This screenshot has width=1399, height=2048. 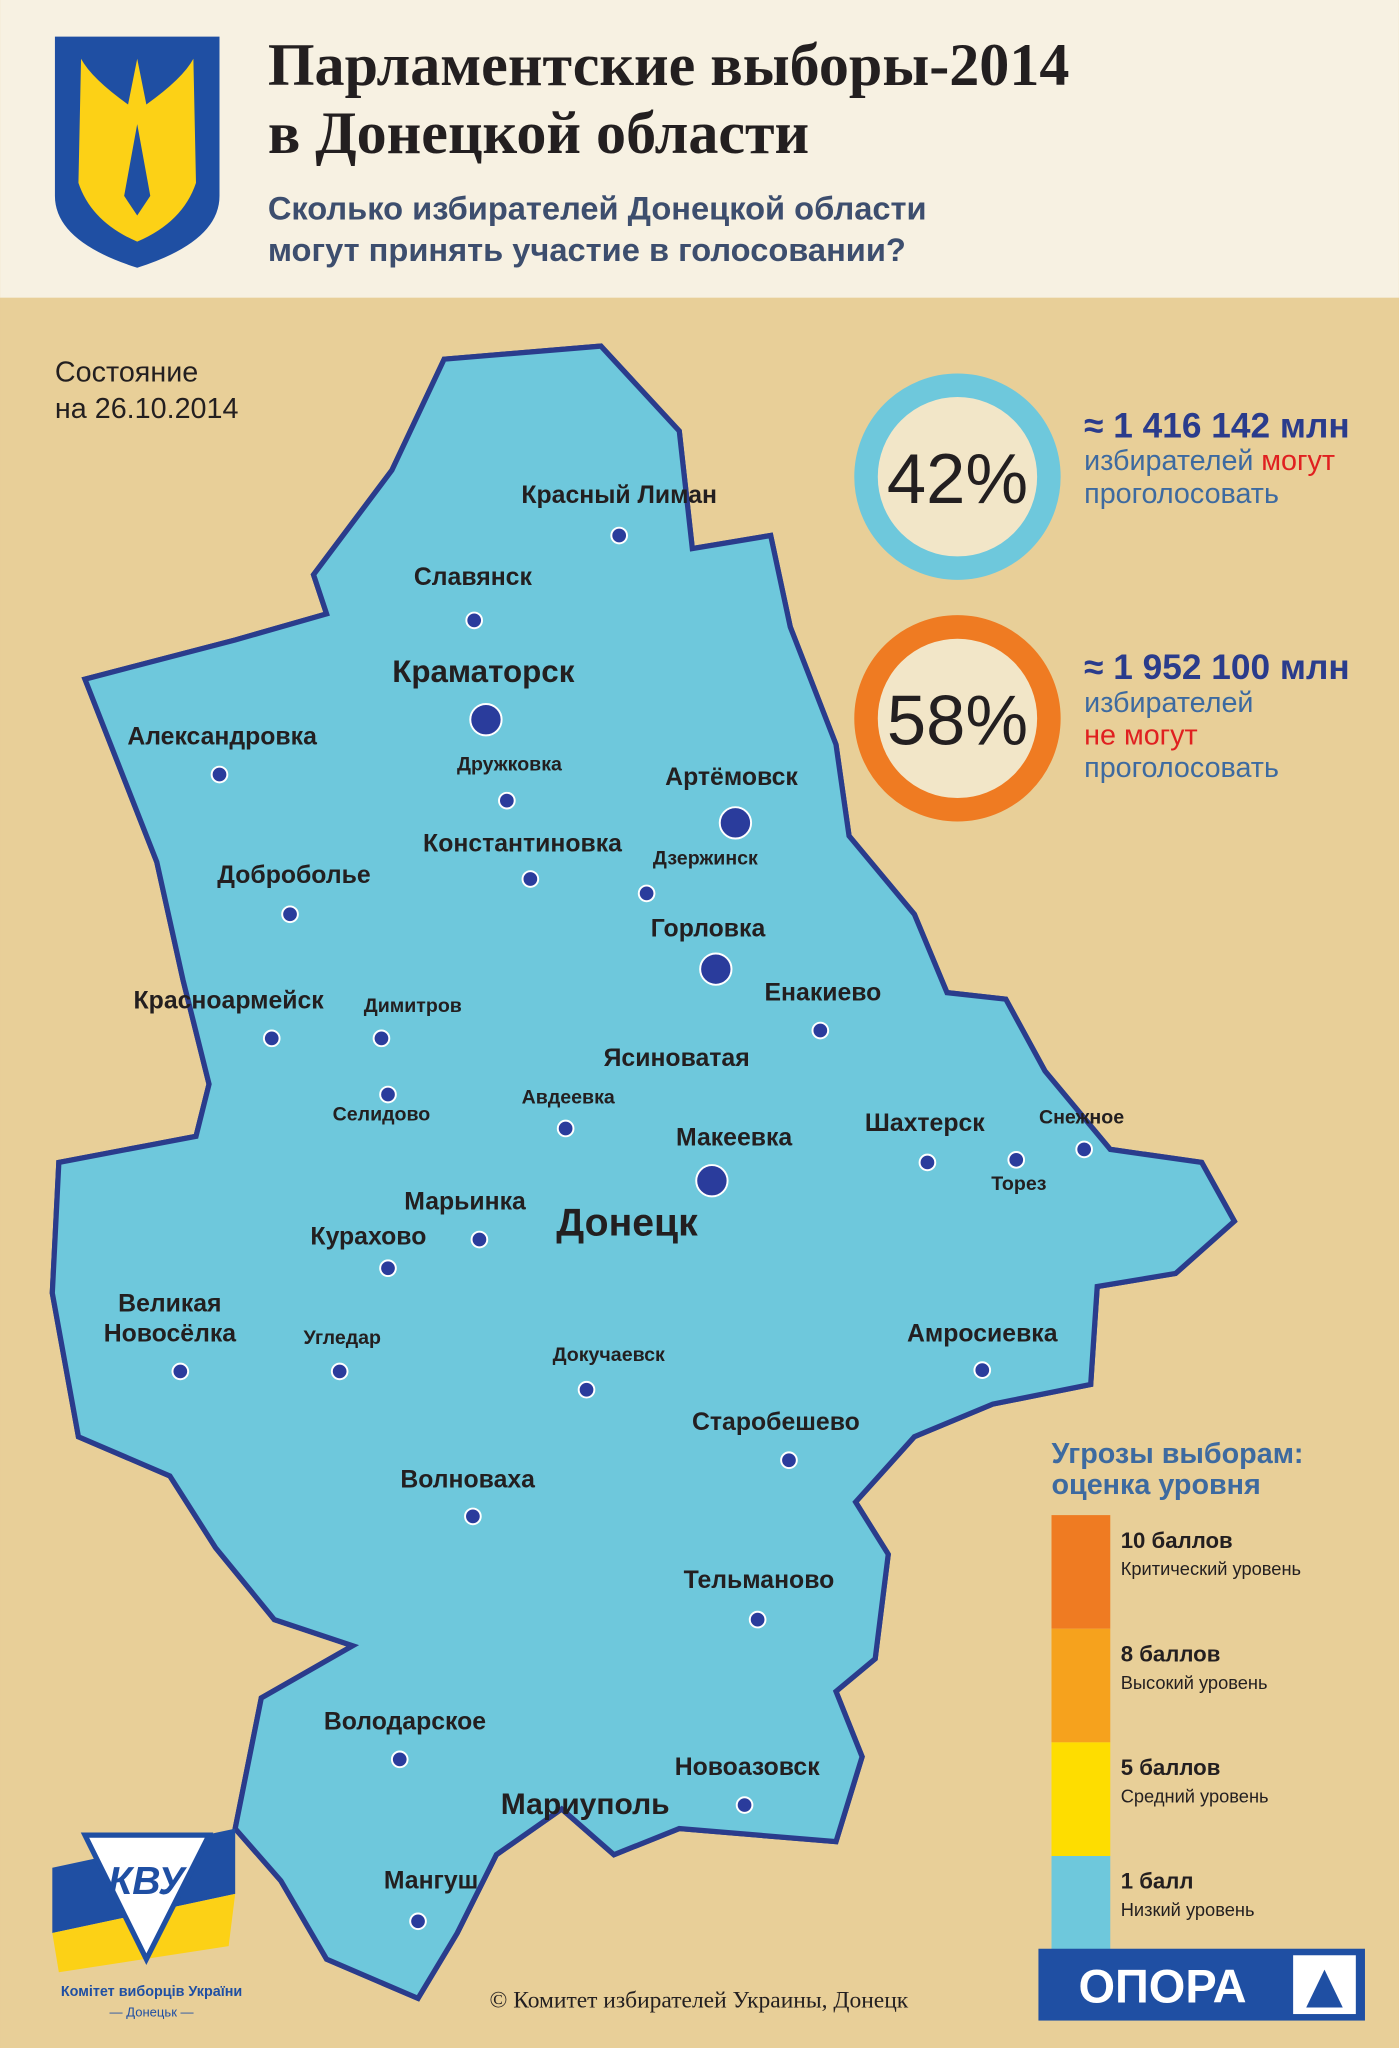 I want to click on city-label: Торез, so click(x=1019, y=1184).